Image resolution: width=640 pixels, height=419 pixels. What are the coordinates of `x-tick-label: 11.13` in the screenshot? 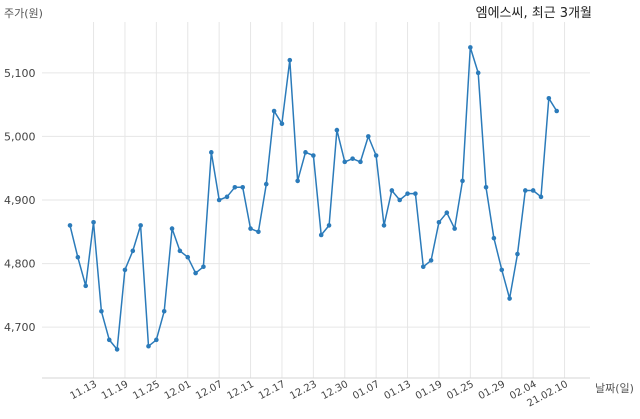 It's located at (84, 390).